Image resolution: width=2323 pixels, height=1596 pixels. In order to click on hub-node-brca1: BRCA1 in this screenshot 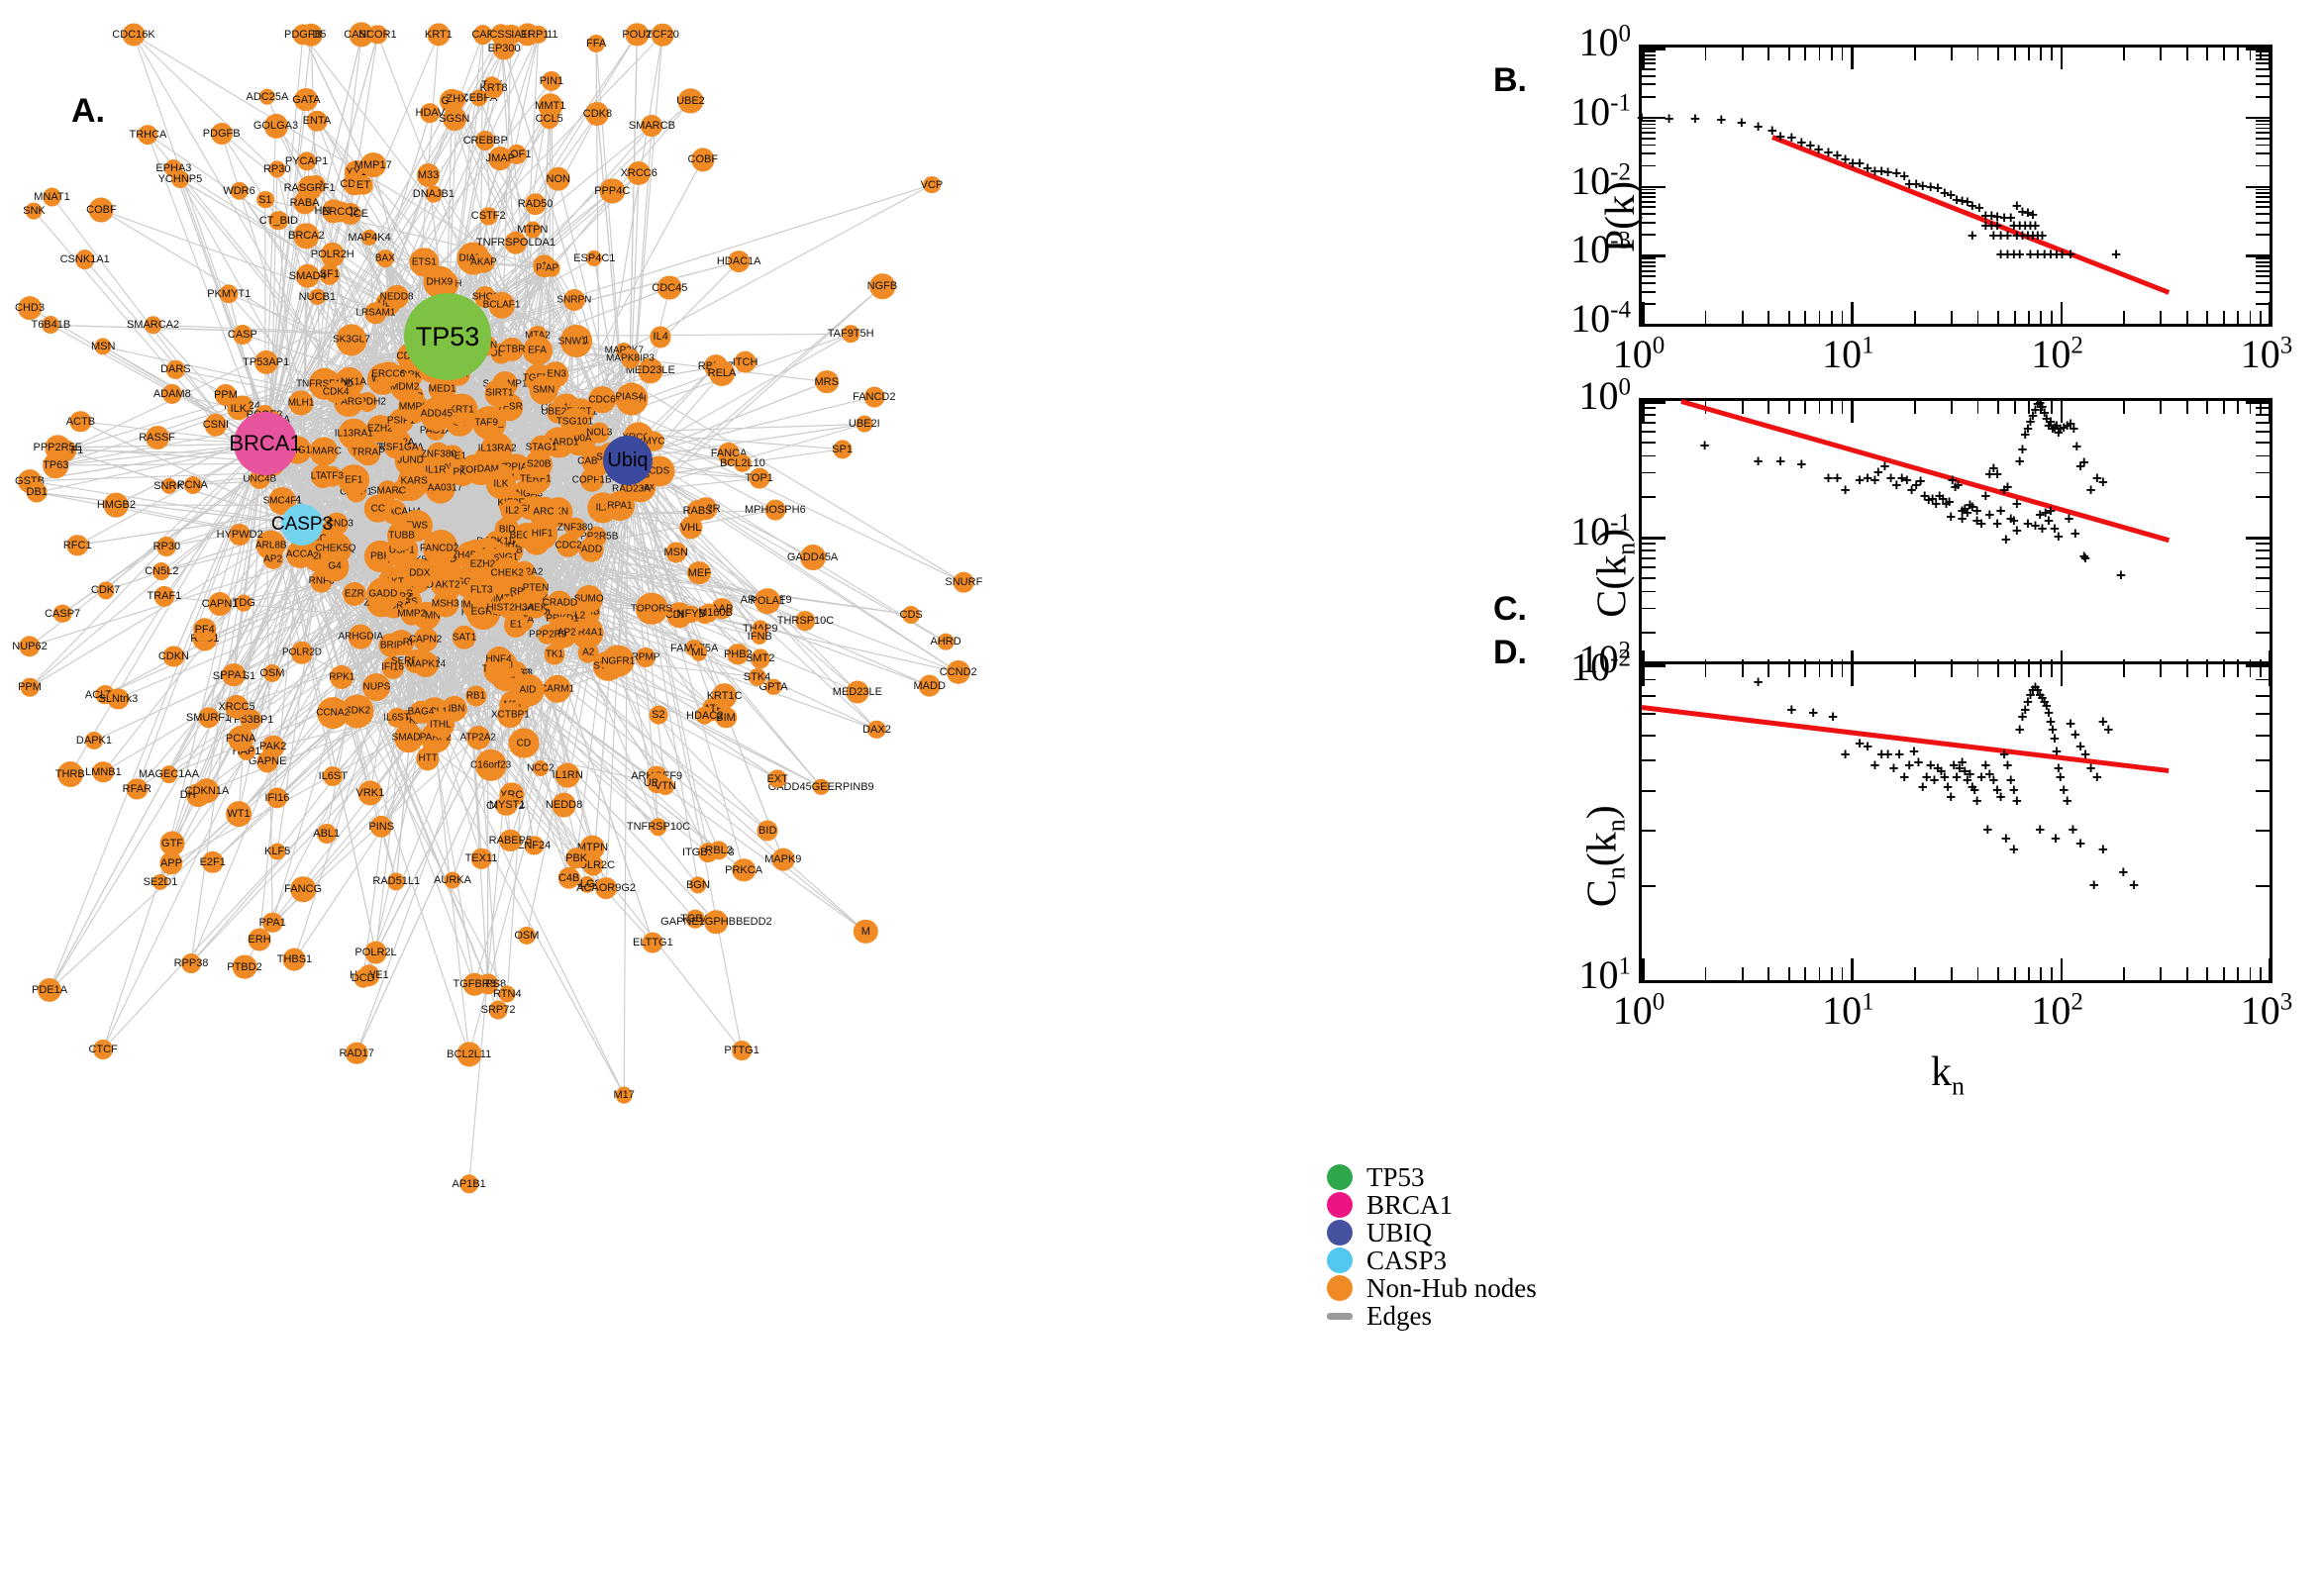, I will do `click(265, 443)`.